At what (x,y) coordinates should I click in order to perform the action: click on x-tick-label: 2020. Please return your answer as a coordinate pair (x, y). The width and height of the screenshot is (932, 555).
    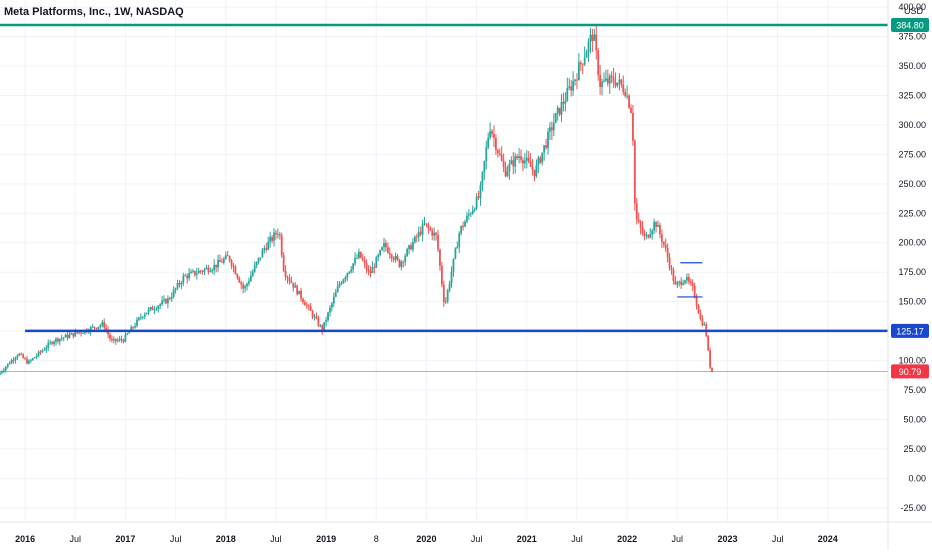
    Looking at the image, I should click on (426, 539).